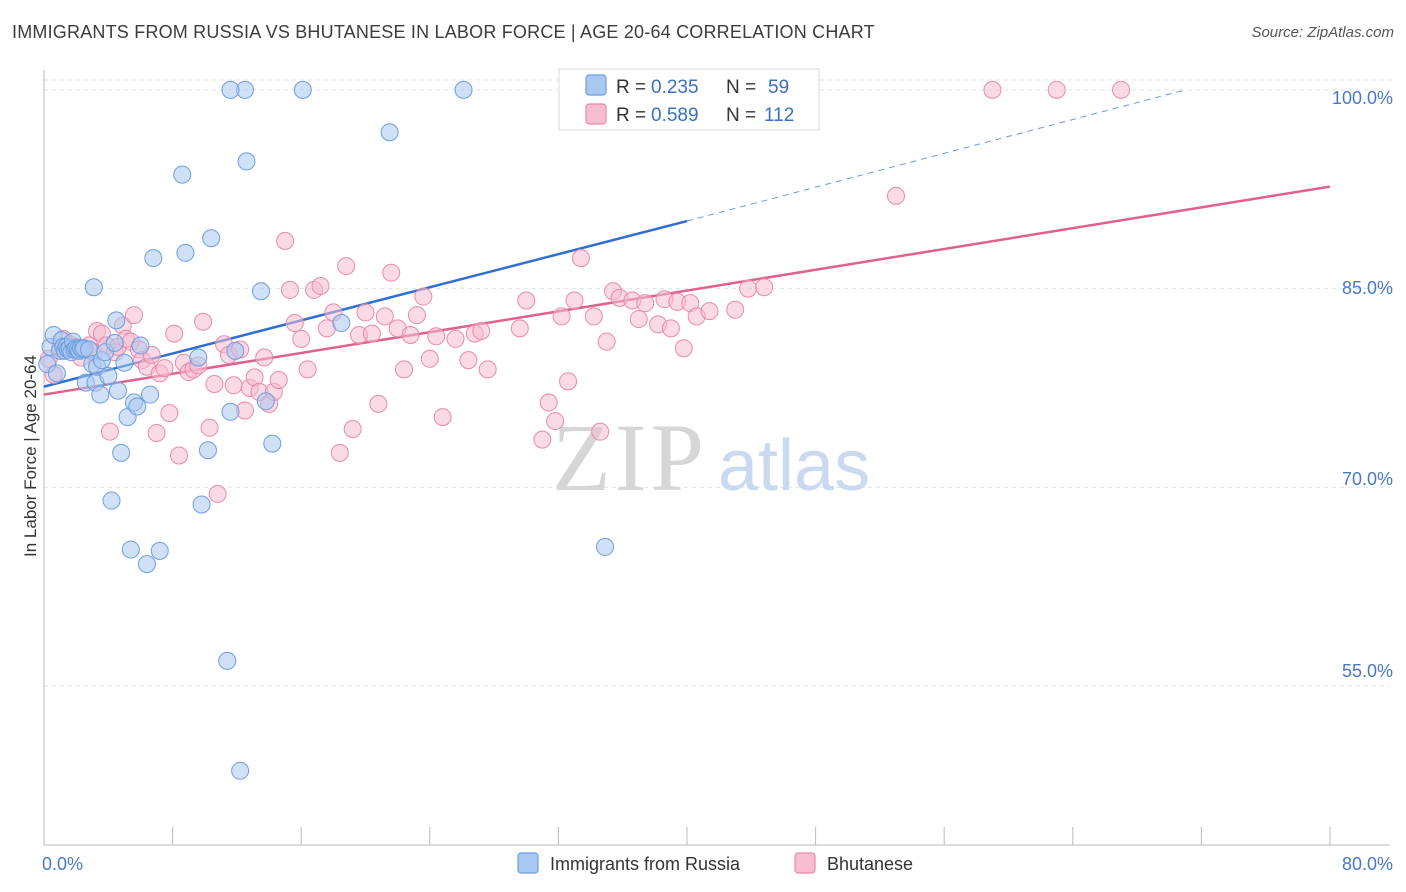  What do you see at coordinates (631, 115) in the screenshot?
I see `legend-r-label-bhutan: R =` at bounding box center [631, 115].